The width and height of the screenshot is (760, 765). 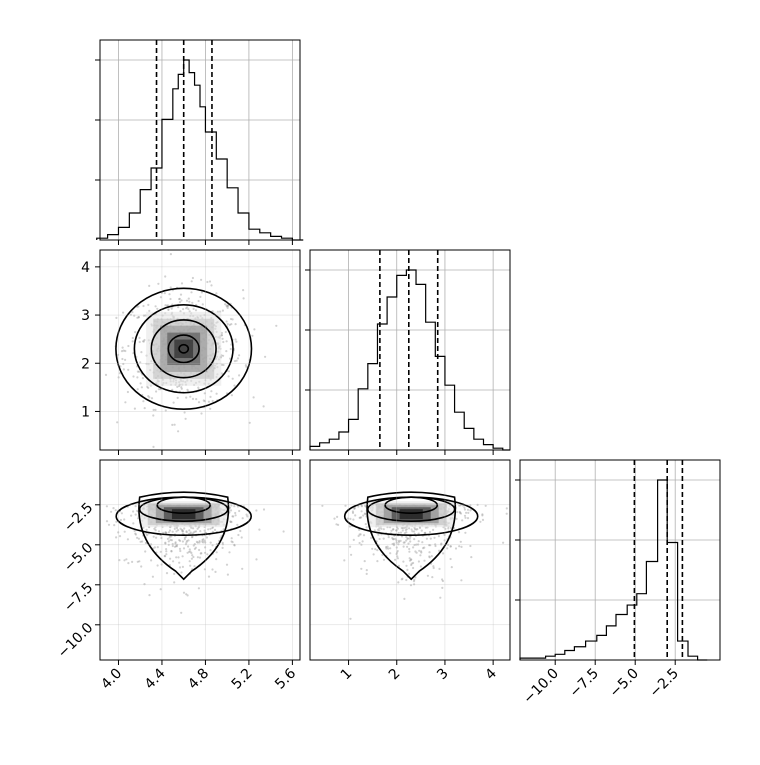 What do you see at coordinates (200, 350) in the screenshot?
I see `axes-frame` at bounding box center [200, 350].